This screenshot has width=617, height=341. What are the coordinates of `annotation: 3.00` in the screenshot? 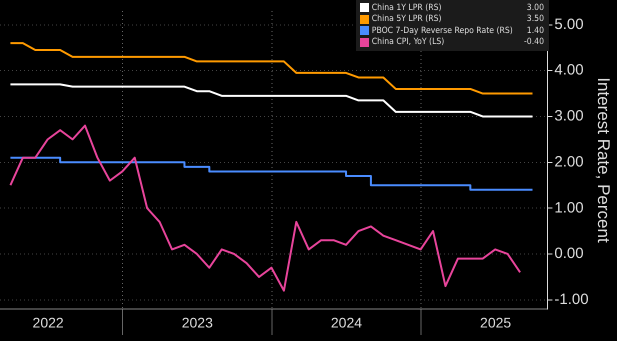 It's located at (535, 7).